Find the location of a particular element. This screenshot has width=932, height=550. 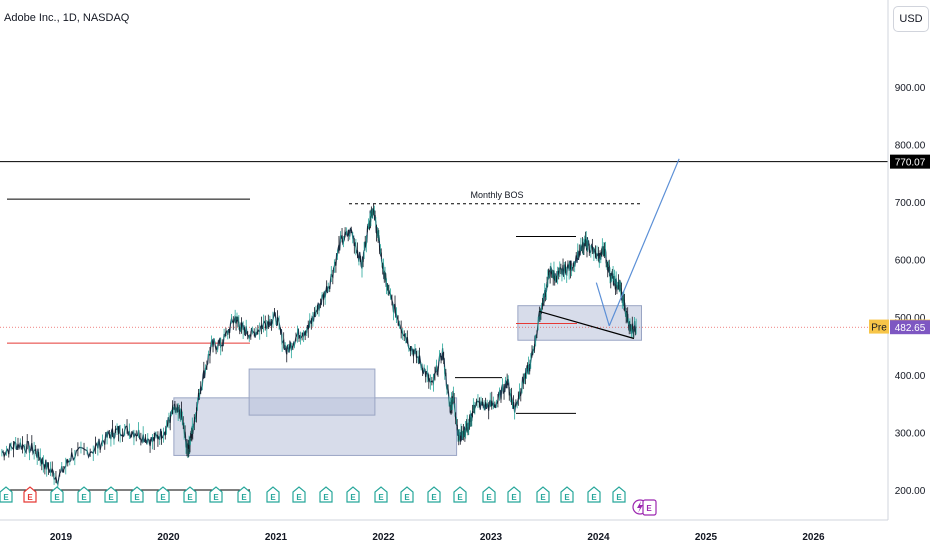

time-tick-label: 2021 is located at coordinates (276, 537).